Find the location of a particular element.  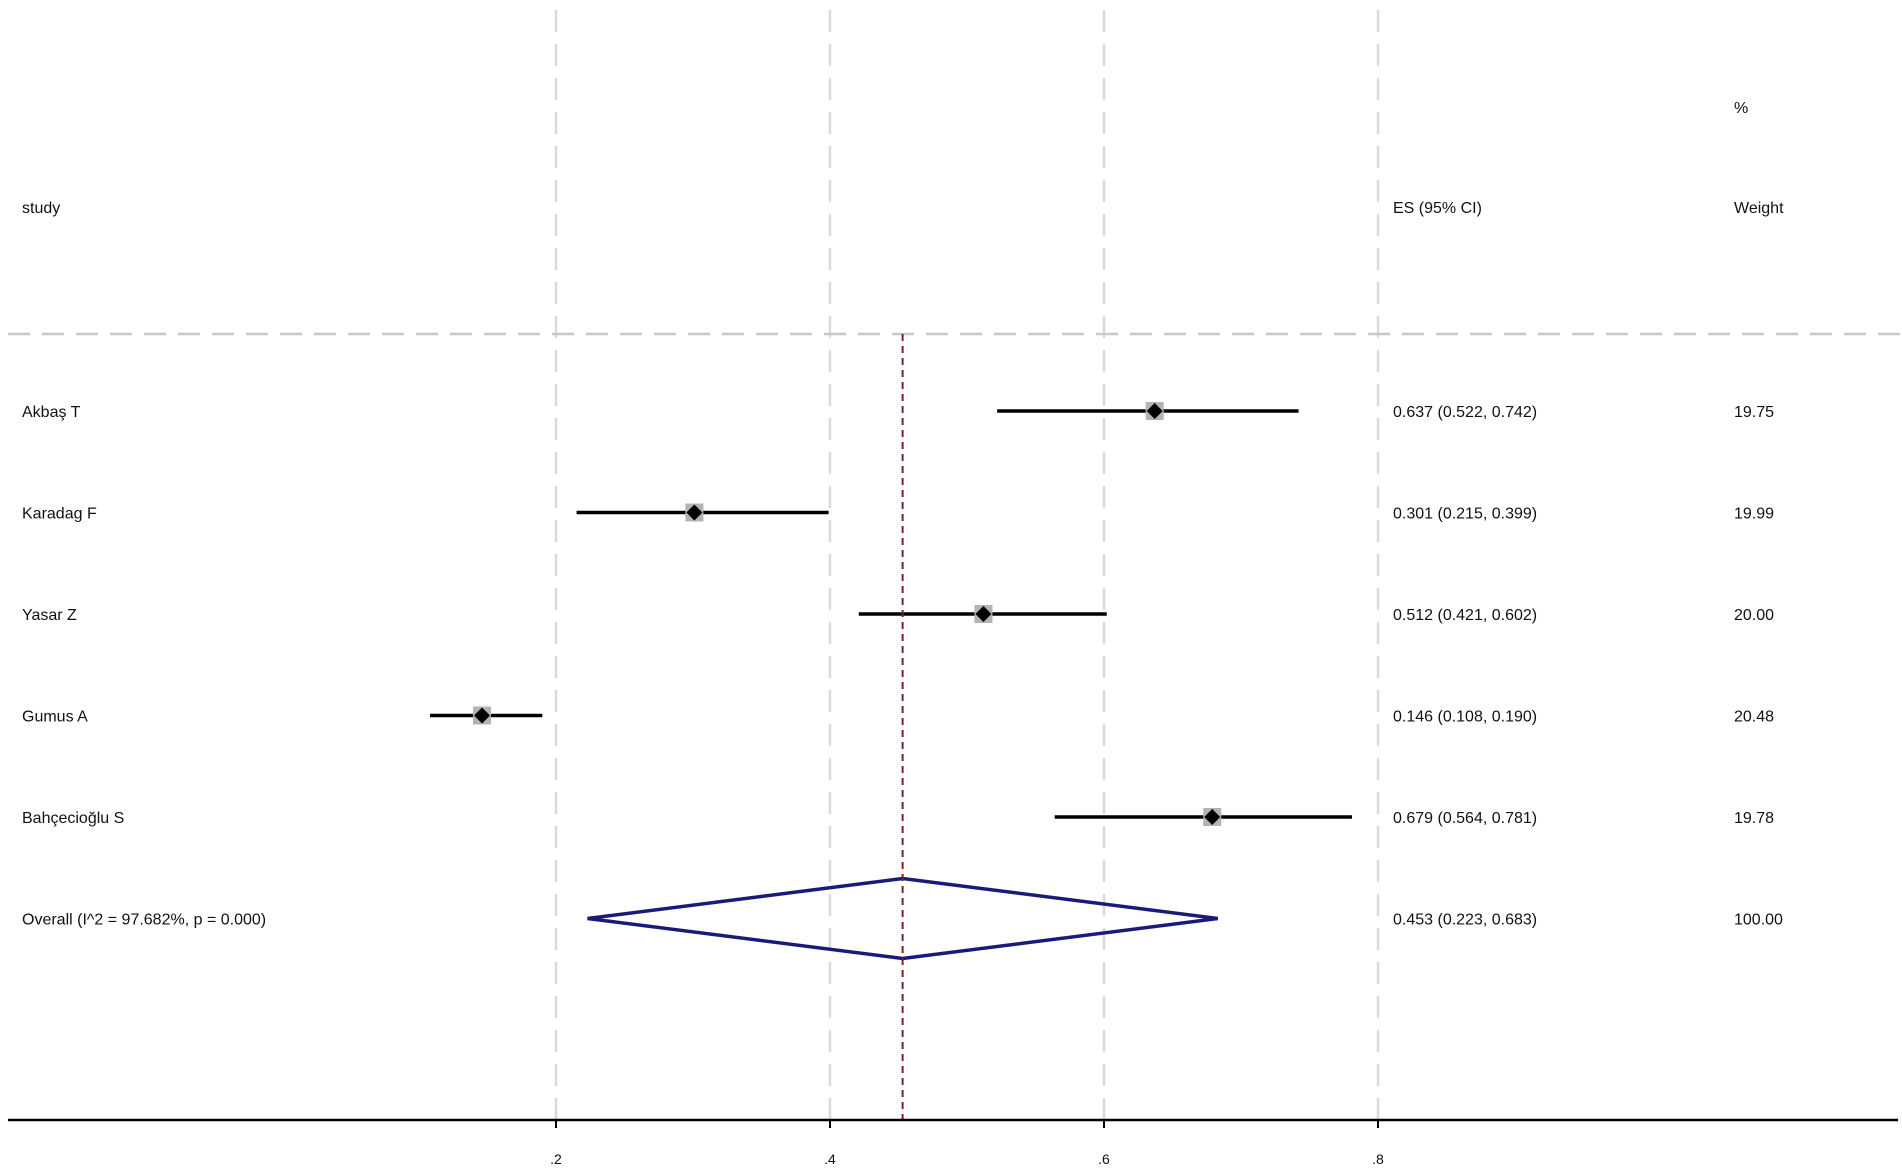

weight-percent-header: % is located at coordinates (1741, 108).